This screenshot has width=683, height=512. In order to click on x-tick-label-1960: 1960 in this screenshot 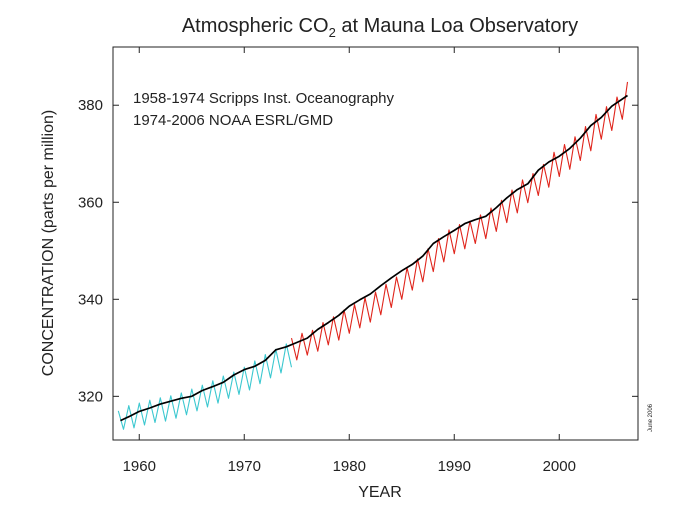, I will do `click(139, 466)`.